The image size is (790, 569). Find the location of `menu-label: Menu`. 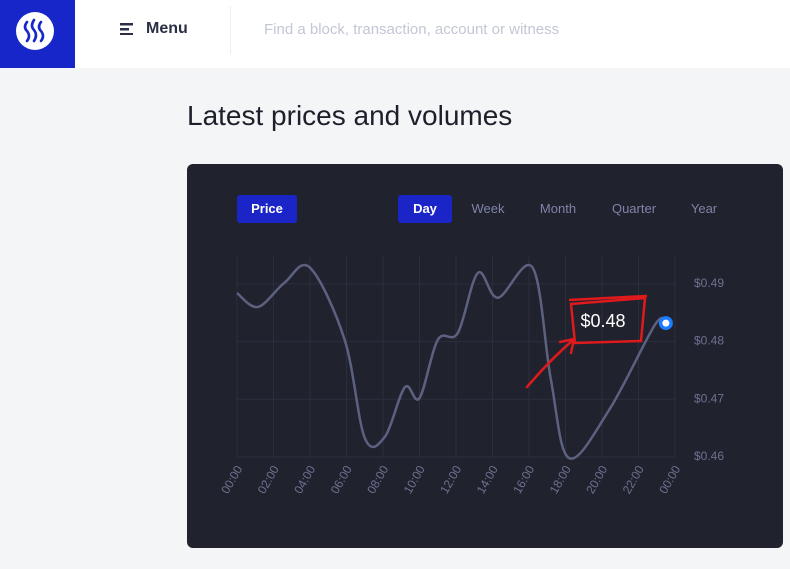

menu-label: Menu is located at coordinates (167, 28).